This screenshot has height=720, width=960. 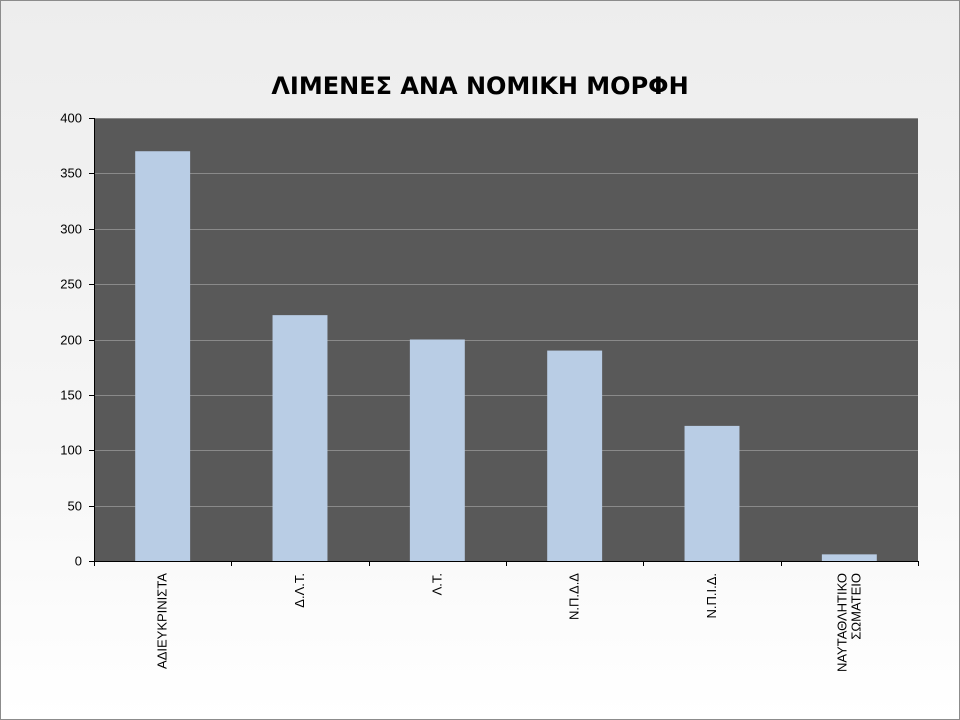 What do you see at coordinates (78, 561) in the screenshot?
I see `y-tick-label: 0` at bounding box center [78, 561].